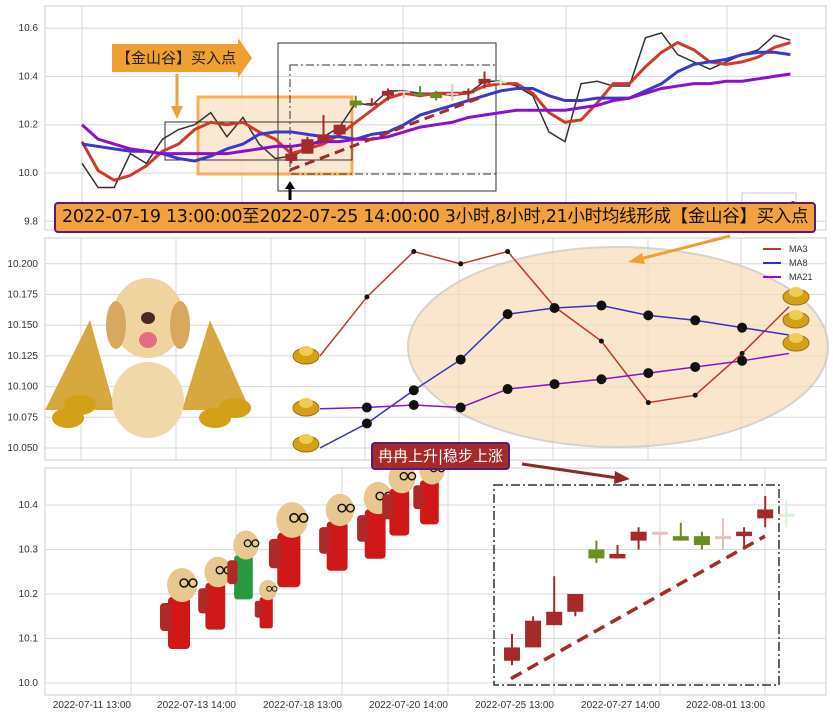 The image size is (833, 715). What do you see at coordinates (22, 417) in the screenshot?
I see `y-tick-label: 10.075` at bounding box center [22, 417].